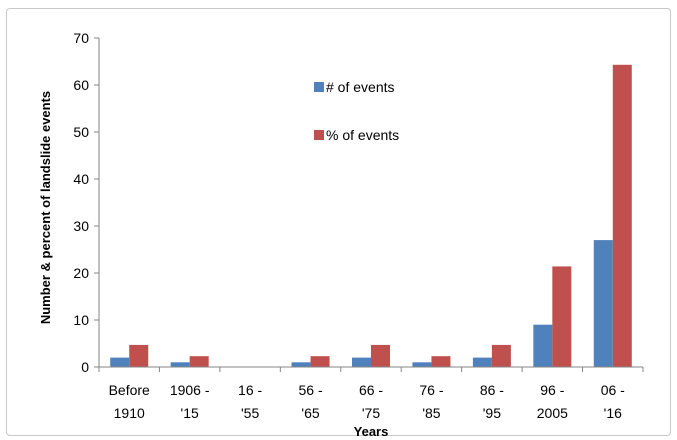 The width and height of the screenshot is (677, 440). Describe the element at coordinates (190, 413) in the screenshot. I see `x-tick-label: '15` at that location.